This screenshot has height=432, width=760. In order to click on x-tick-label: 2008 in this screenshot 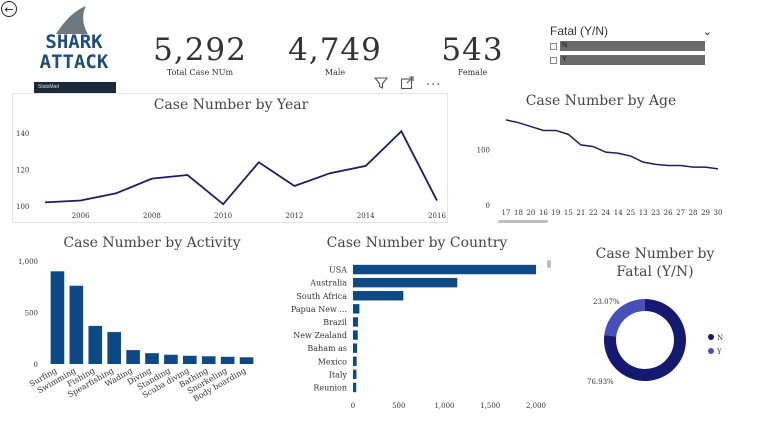, I will do `click(152, 216)`.